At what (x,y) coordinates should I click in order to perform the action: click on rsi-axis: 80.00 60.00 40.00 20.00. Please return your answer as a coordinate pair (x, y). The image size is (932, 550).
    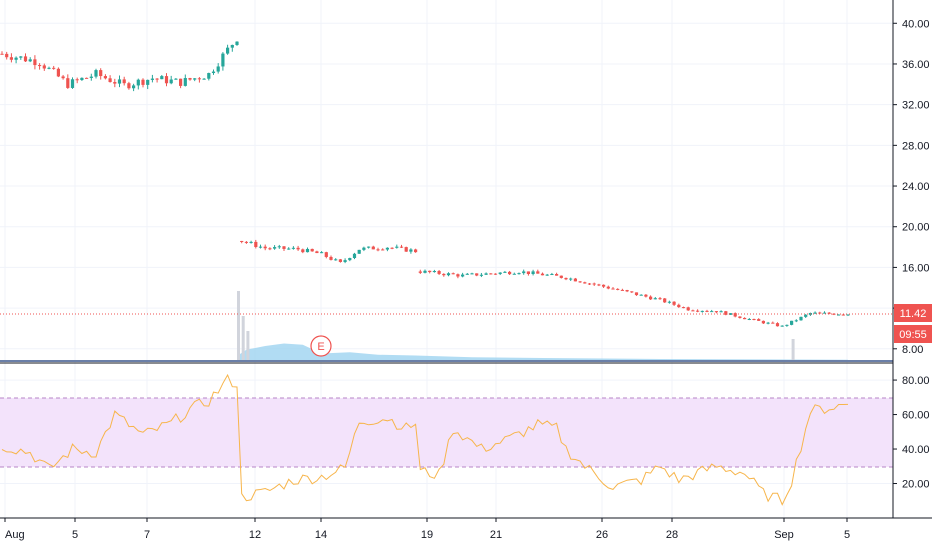
    Looking at the image, I should click on (911, 433).